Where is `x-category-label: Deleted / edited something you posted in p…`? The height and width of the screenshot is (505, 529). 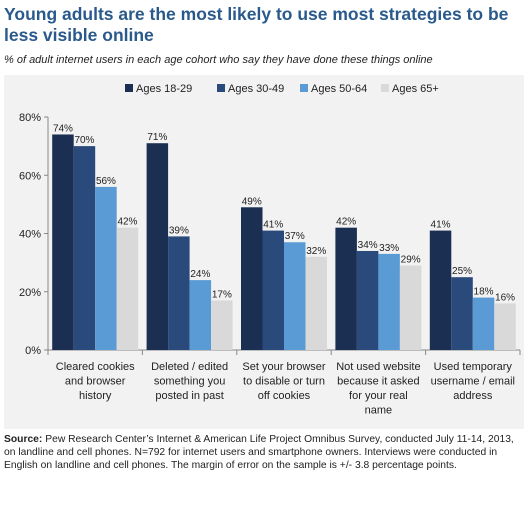
x-category-label: Deleted / edited something you posted in p… is located at coordinates (189, 381).